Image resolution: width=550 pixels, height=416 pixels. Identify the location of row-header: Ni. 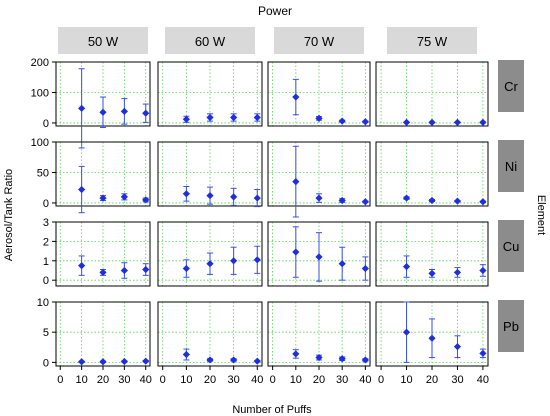
(511, 166).